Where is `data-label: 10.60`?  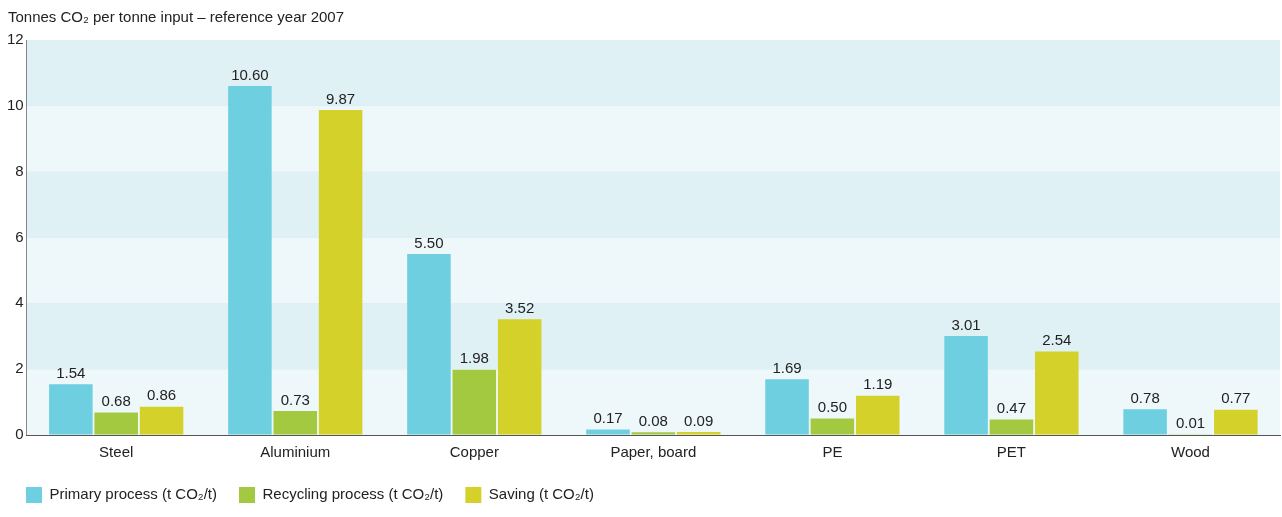 data-label: 10.60 is located at coordinates (250, 74).